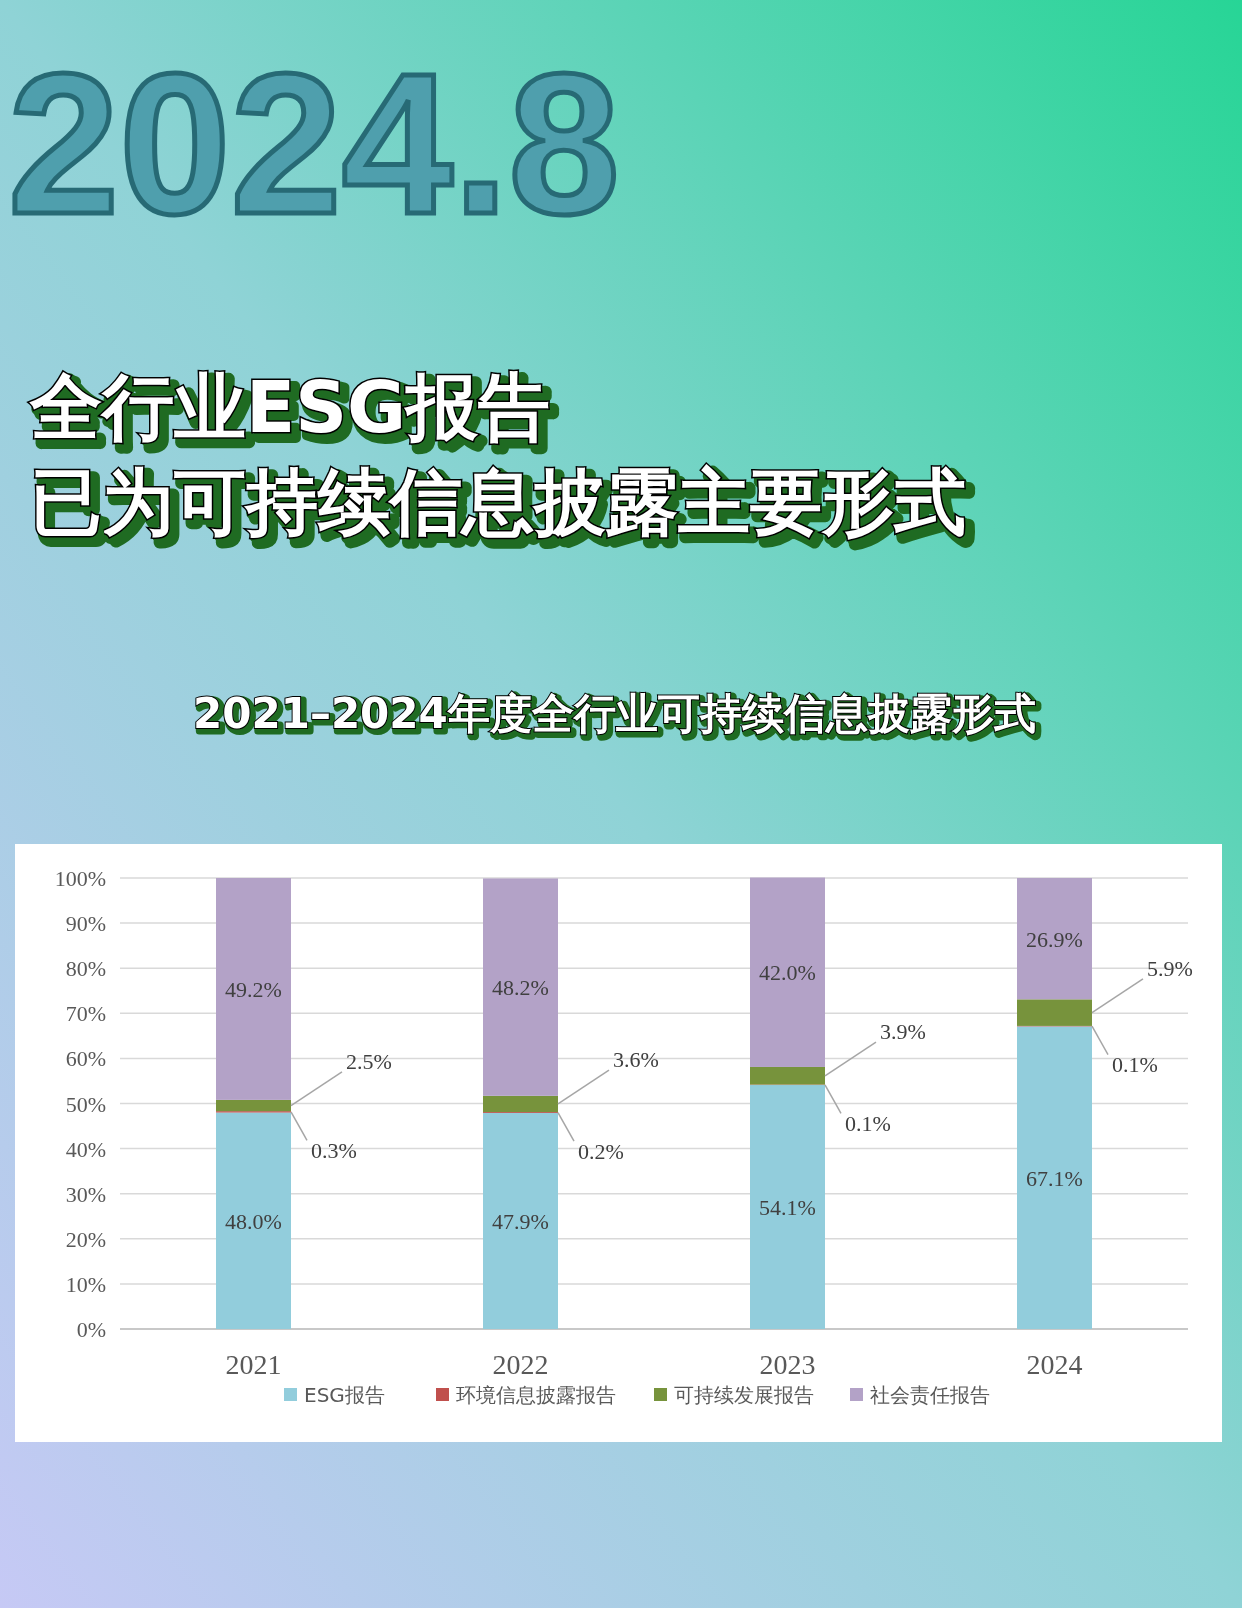 This screenshot has width=1242, height=1608. What do you see at coordinates (903, 1031) in the screenshot?
I see `data-label: 3.9%` at bounding box center [903, 1031].